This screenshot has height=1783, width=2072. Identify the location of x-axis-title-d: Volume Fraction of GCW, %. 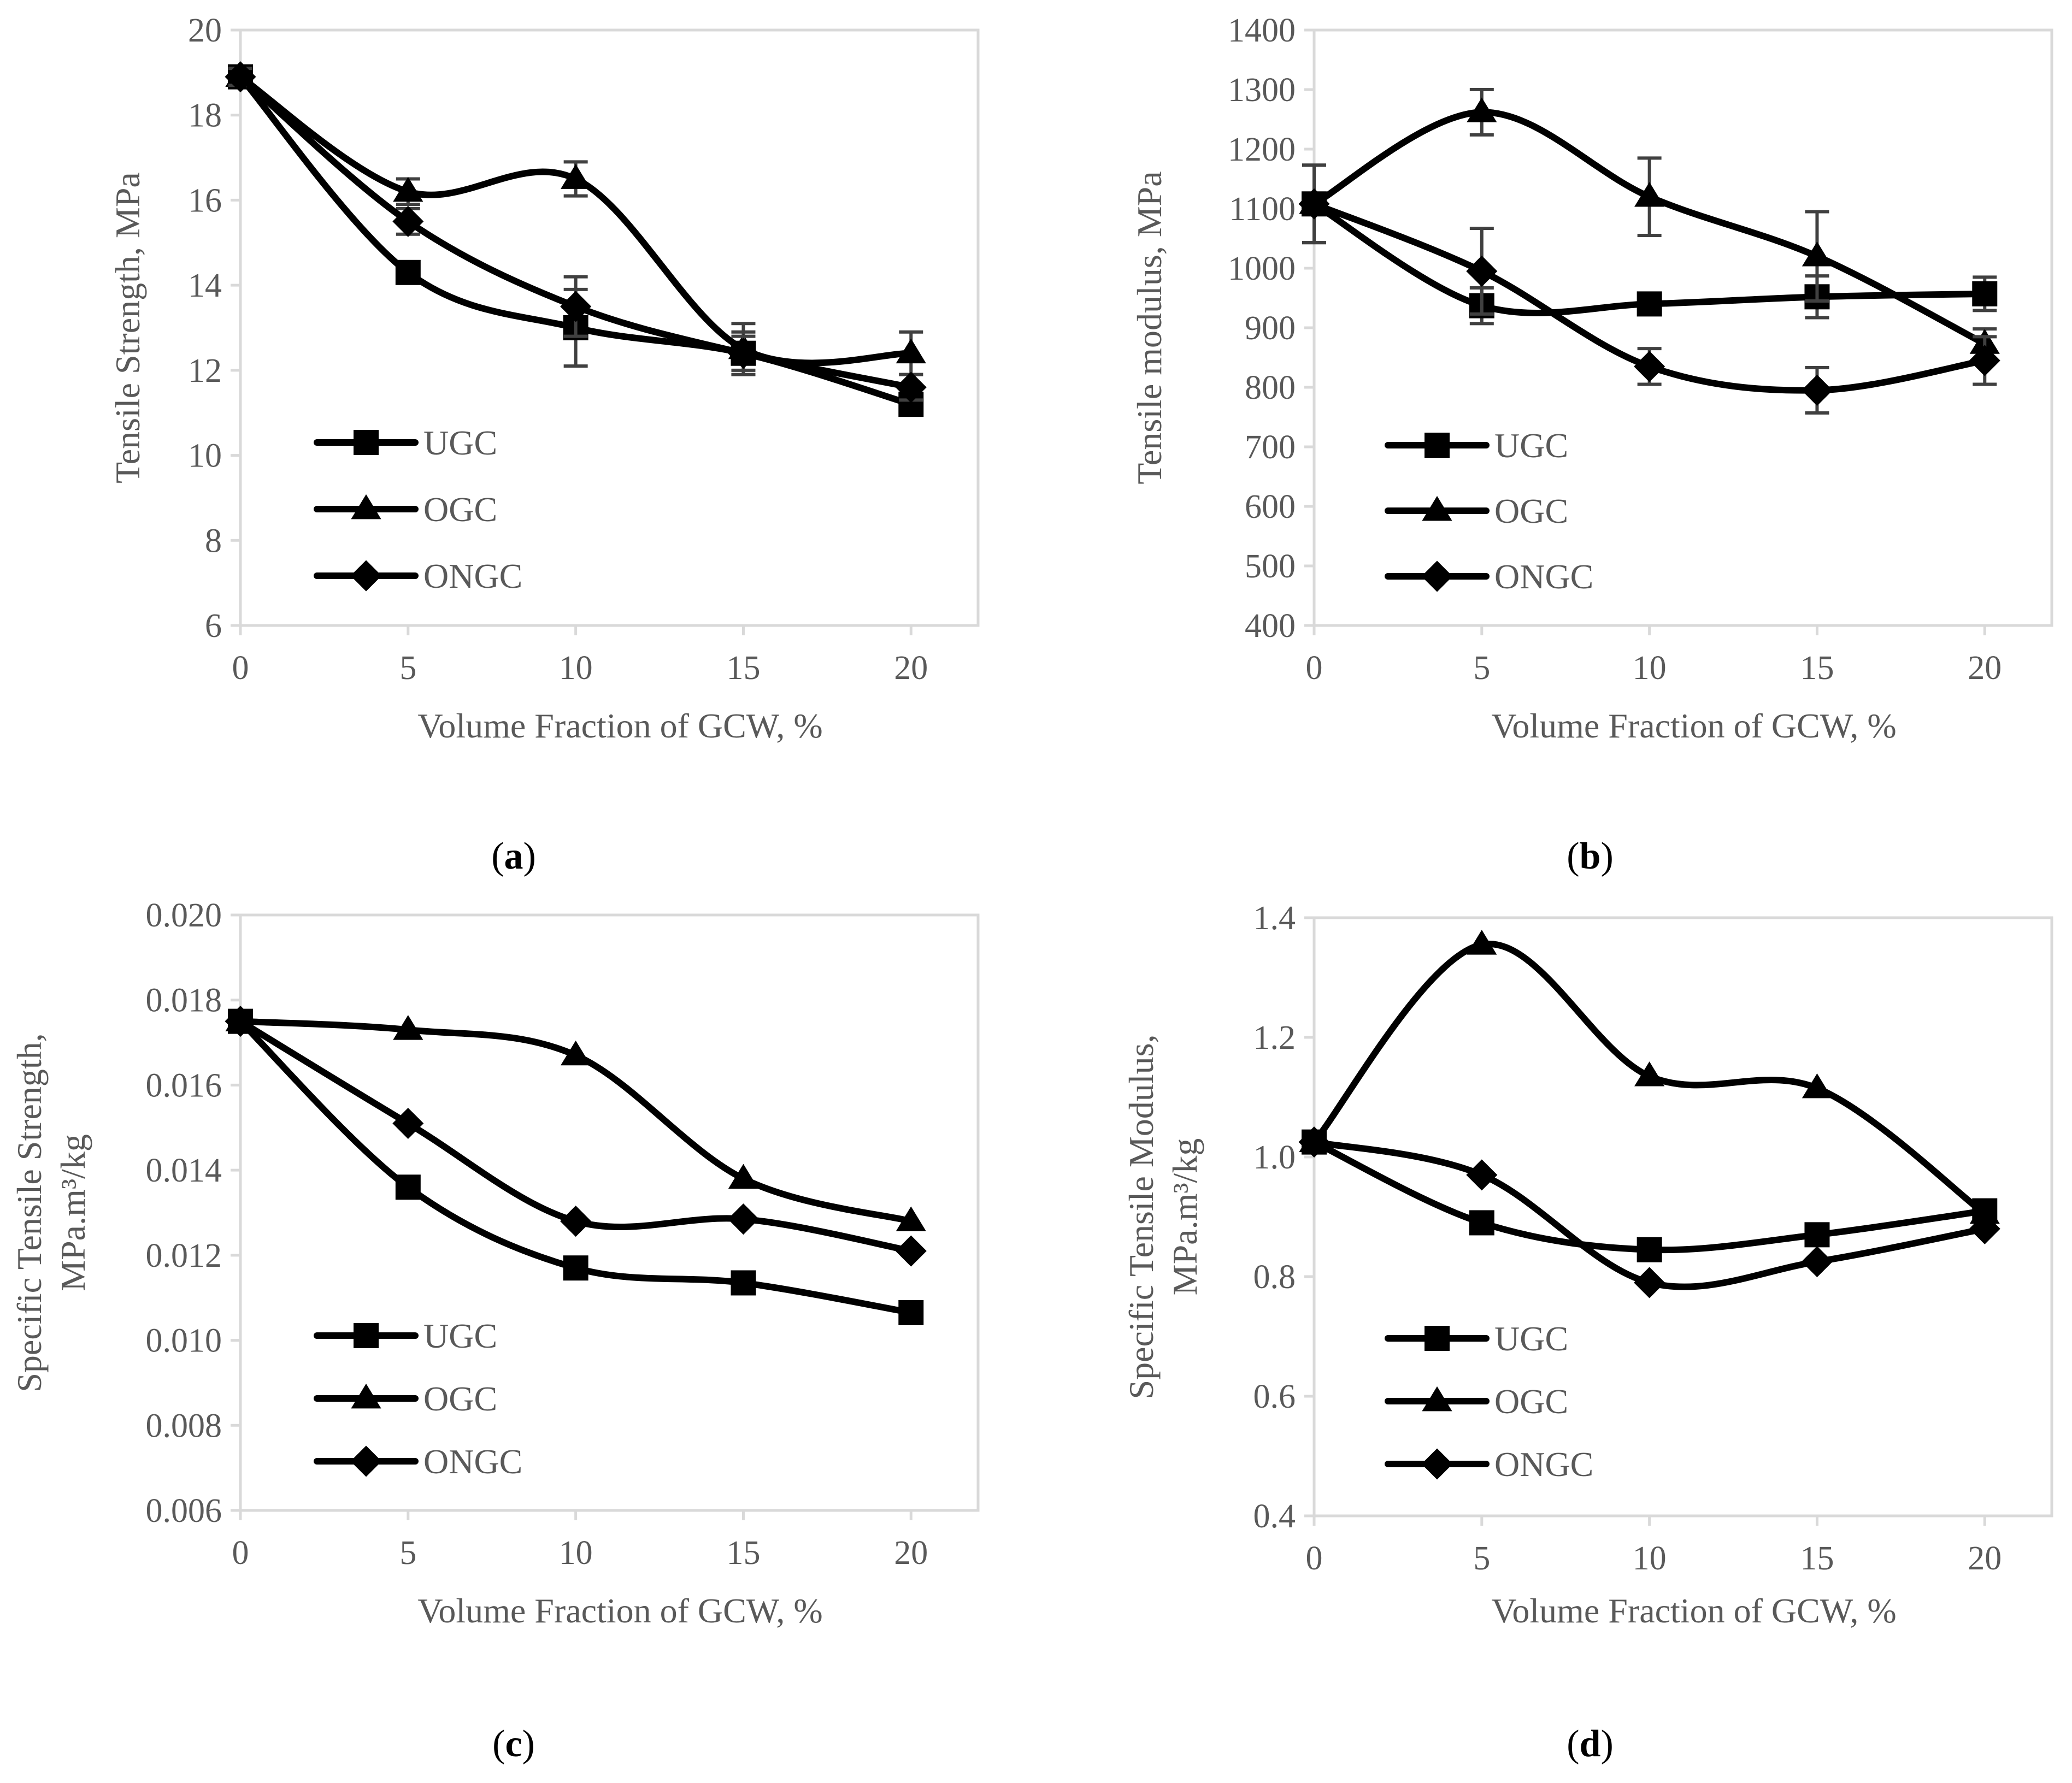
(1693, 1610).